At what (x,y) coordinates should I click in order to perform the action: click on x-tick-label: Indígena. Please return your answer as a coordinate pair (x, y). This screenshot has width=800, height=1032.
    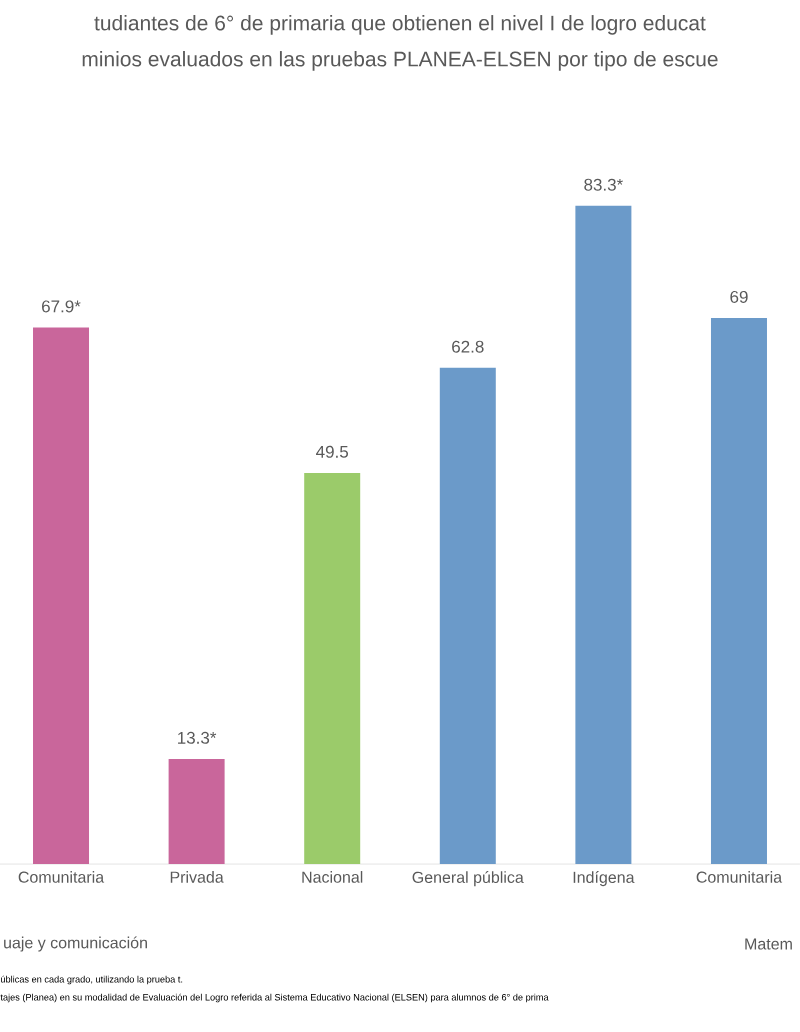
    Looking at the image, I should click on (604, 879).